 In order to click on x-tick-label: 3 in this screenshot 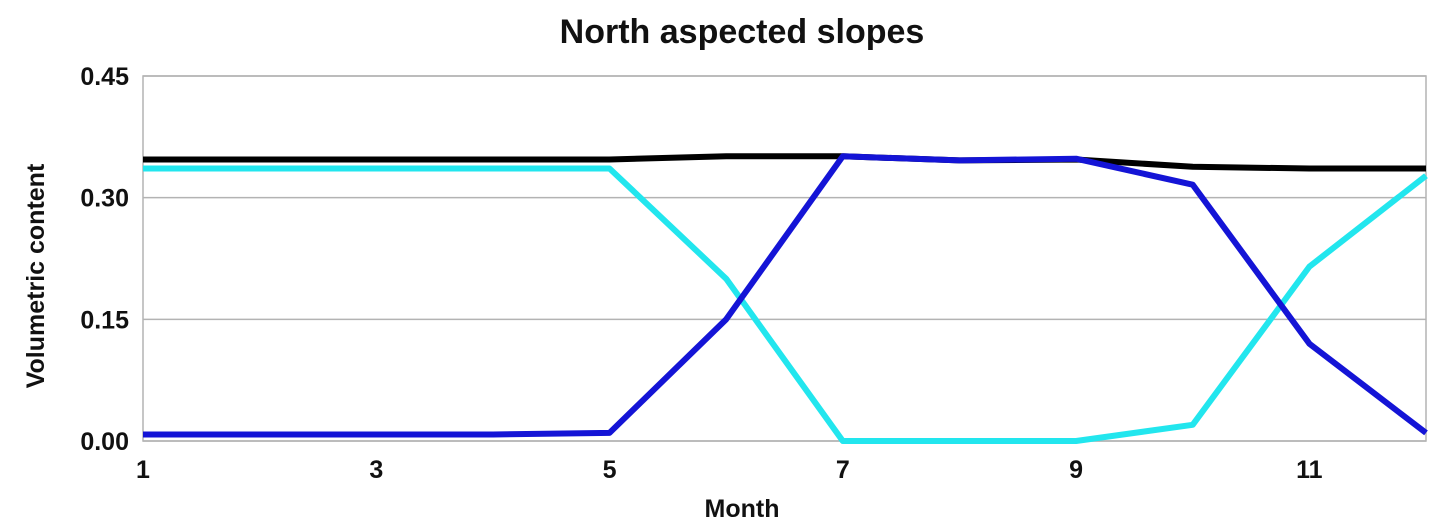, I will do `click(376, 470)`.